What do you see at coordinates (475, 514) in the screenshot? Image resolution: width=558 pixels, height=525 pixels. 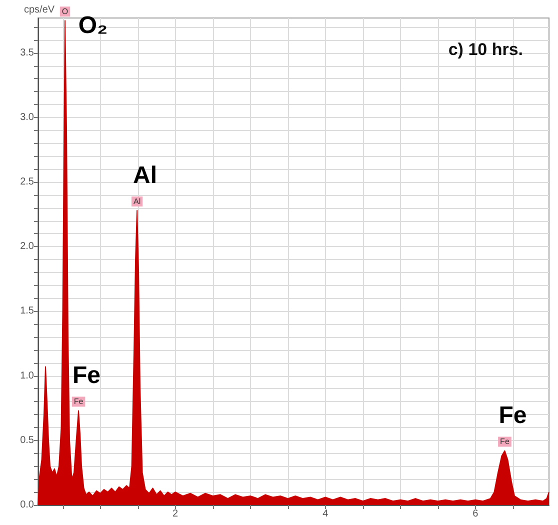 I see `x-tick-label: 6` at bounding box center [475, 514].